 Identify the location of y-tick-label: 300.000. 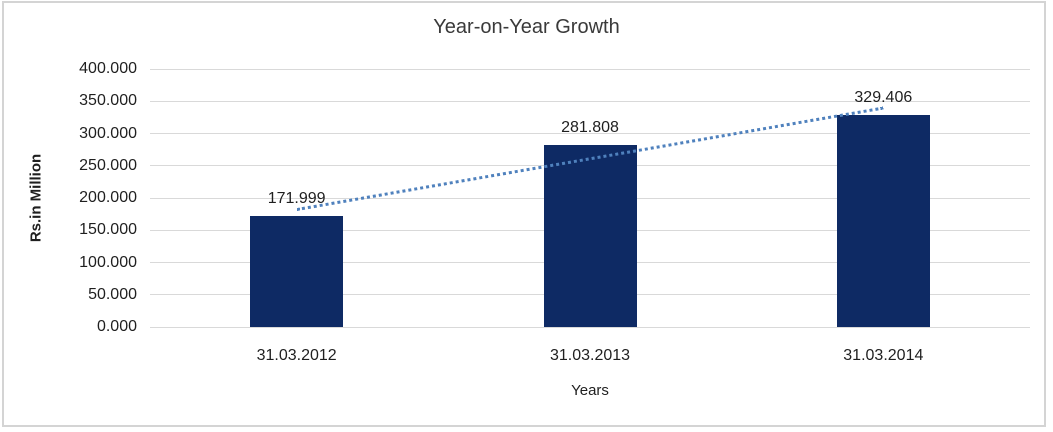
(108, 133).